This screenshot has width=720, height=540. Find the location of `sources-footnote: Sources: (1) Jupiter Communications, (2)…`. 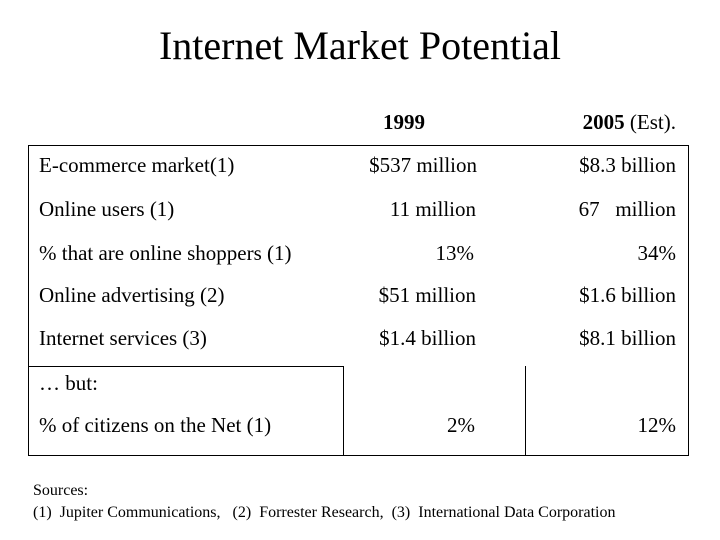

sources-footnote: Sources: (1) Jupiter Communications, (2)… is located at coordinates (324, 502).